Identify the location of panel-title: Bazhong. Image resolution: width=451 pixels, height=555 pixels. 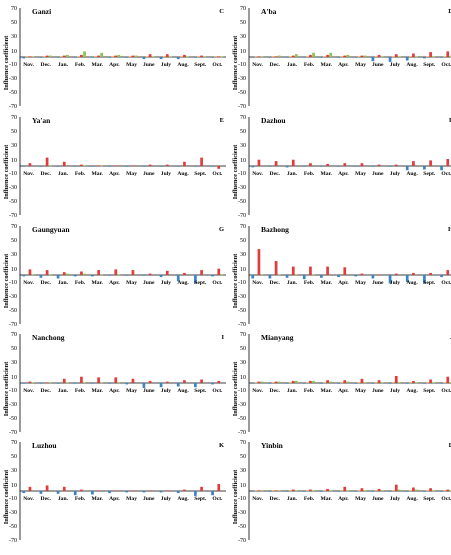
(275, 229).